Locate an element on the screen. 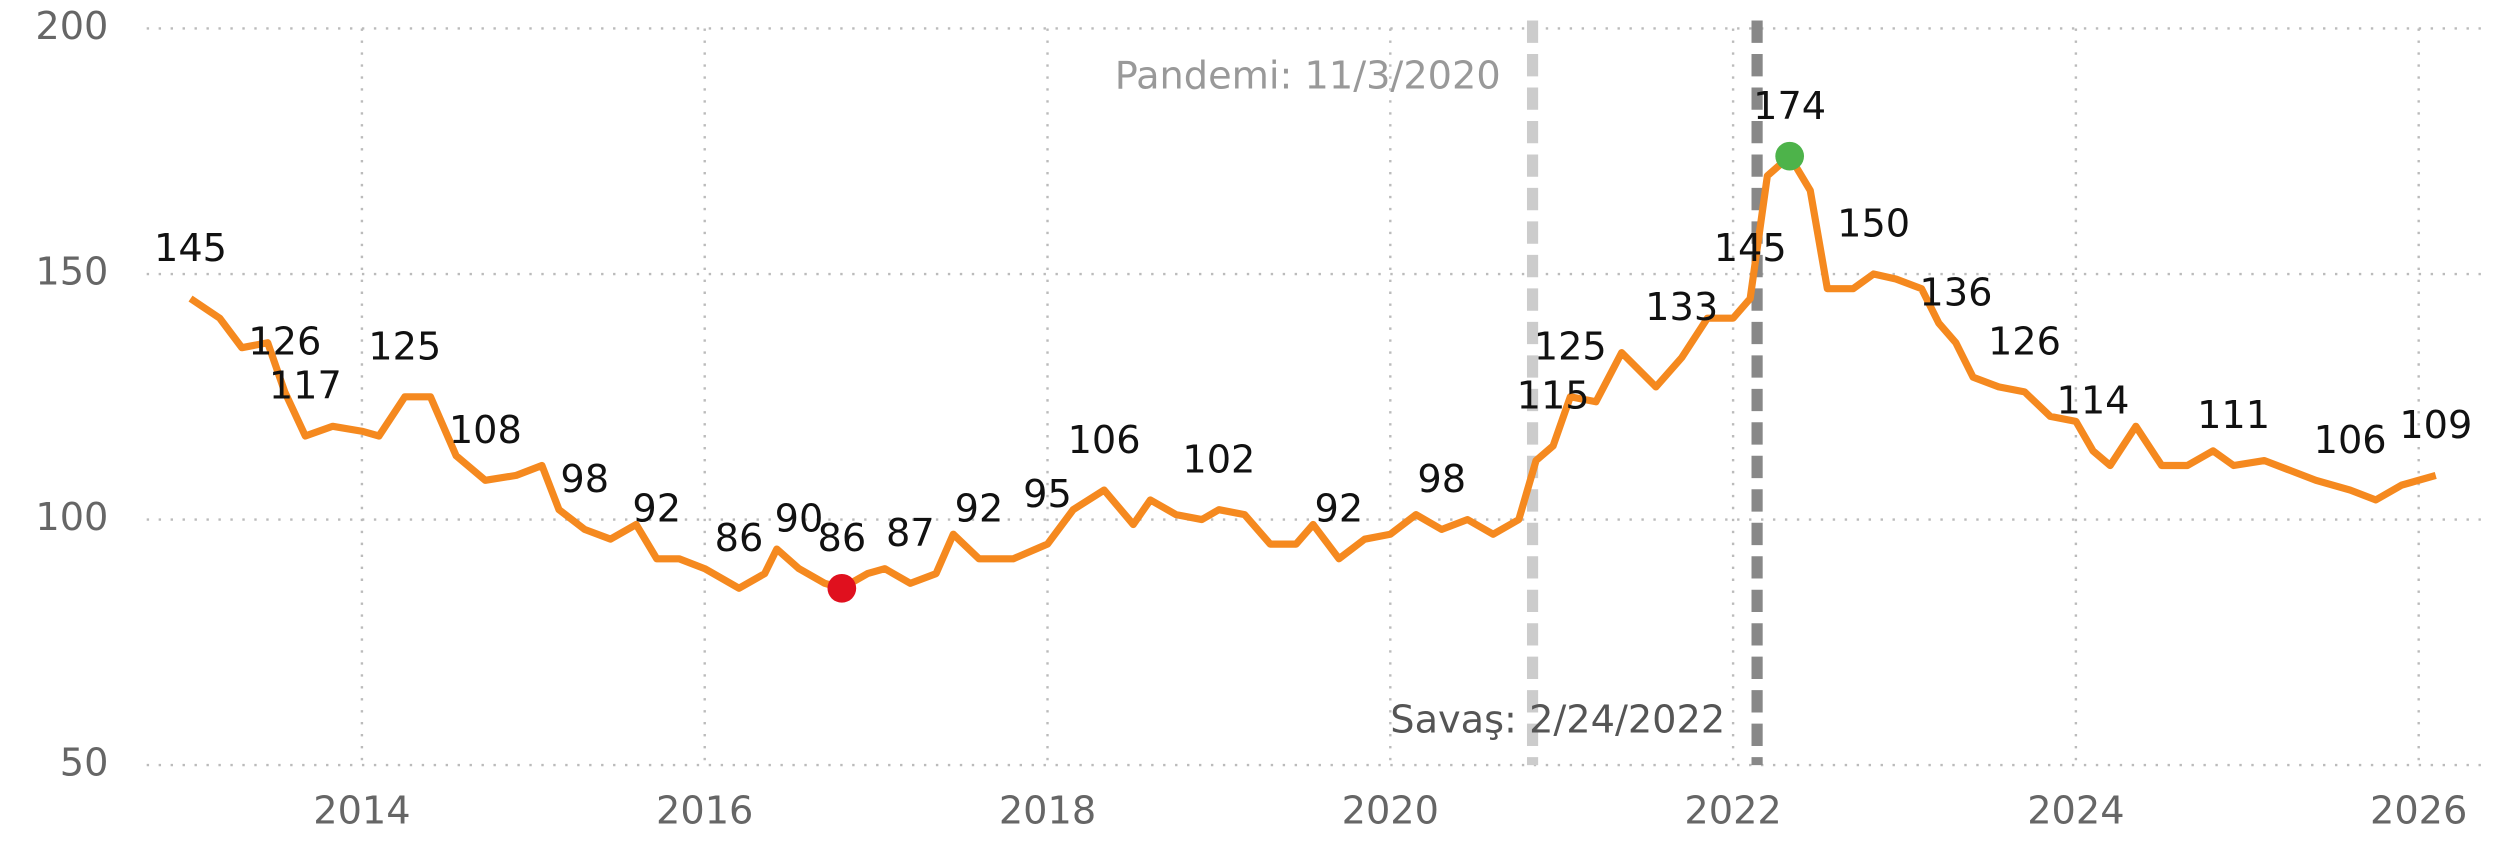  value-label: 111 is located at coordinates (2233, 415).